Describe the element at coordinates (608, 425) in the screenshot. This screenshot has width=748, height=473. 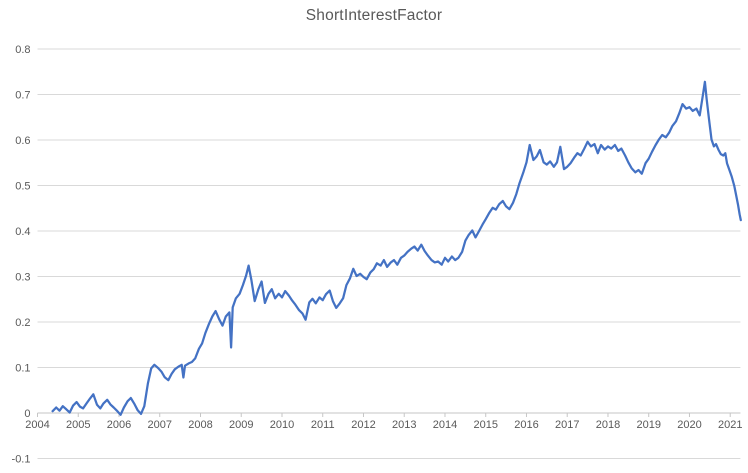
I see `x-axis-tick-label: 2018` at that location.